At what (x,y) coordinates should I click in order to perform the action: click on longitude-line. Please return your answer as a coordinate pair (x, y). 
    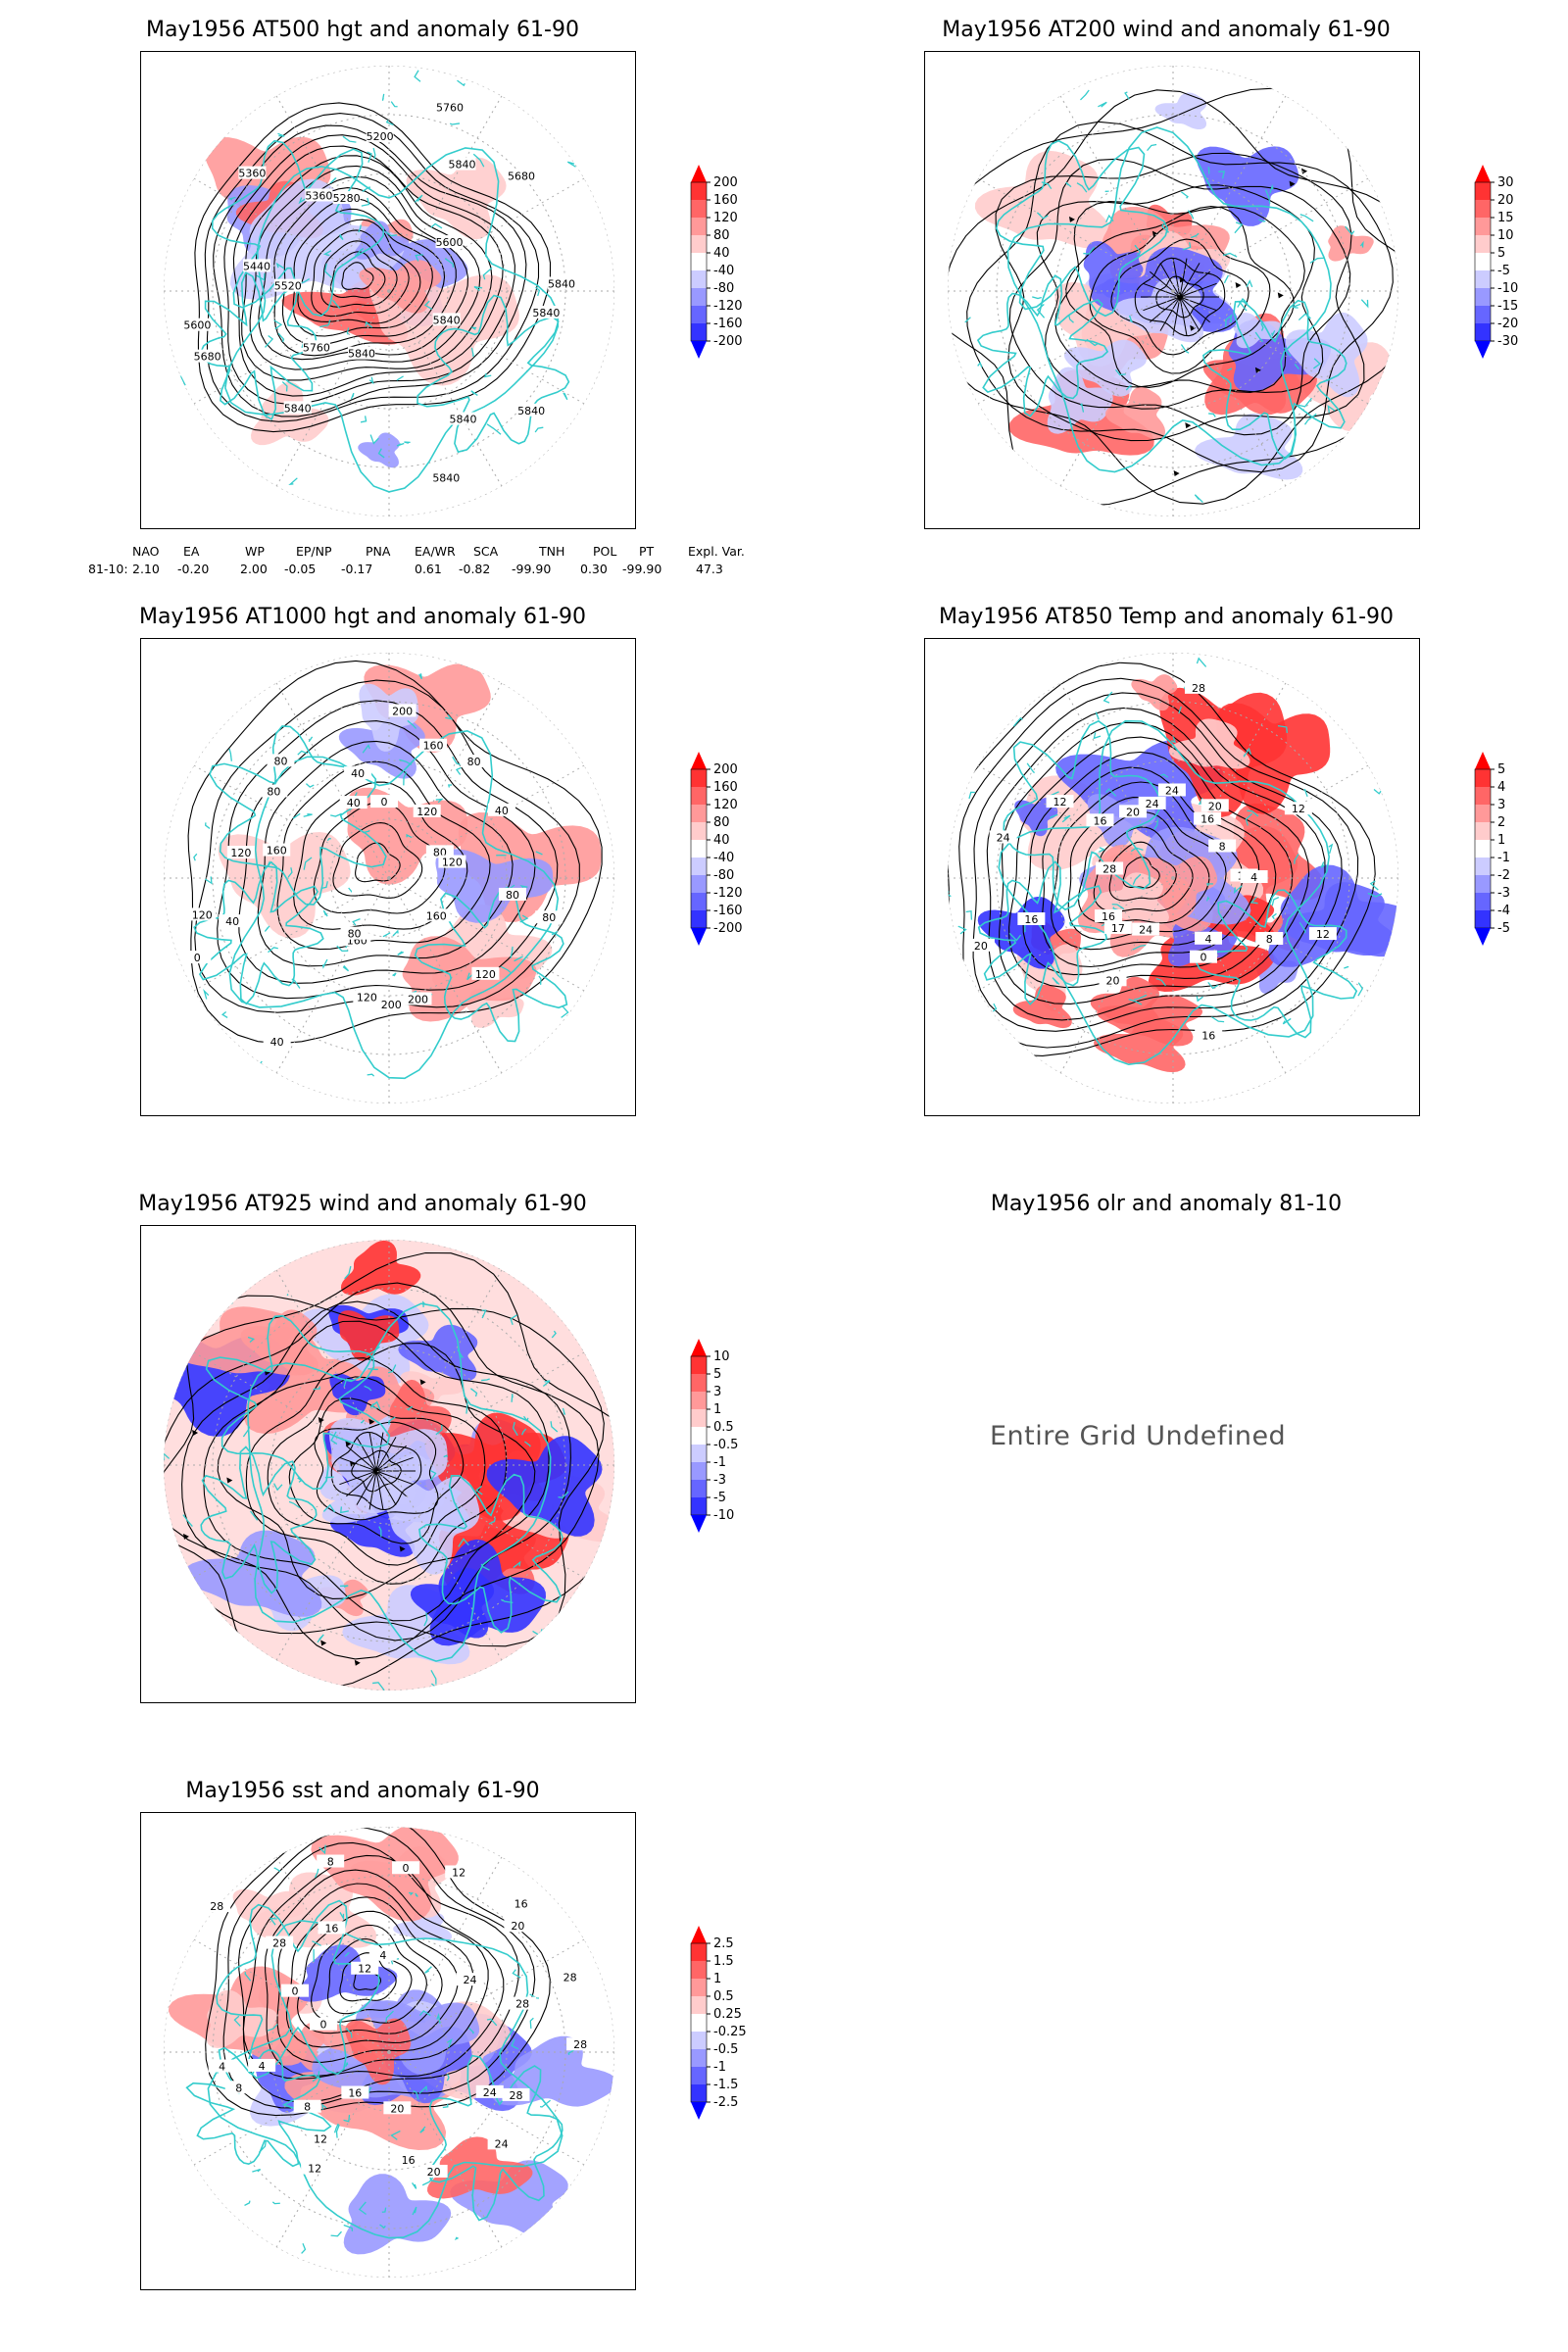
    Looking at the image, I should click on (487, 1522).